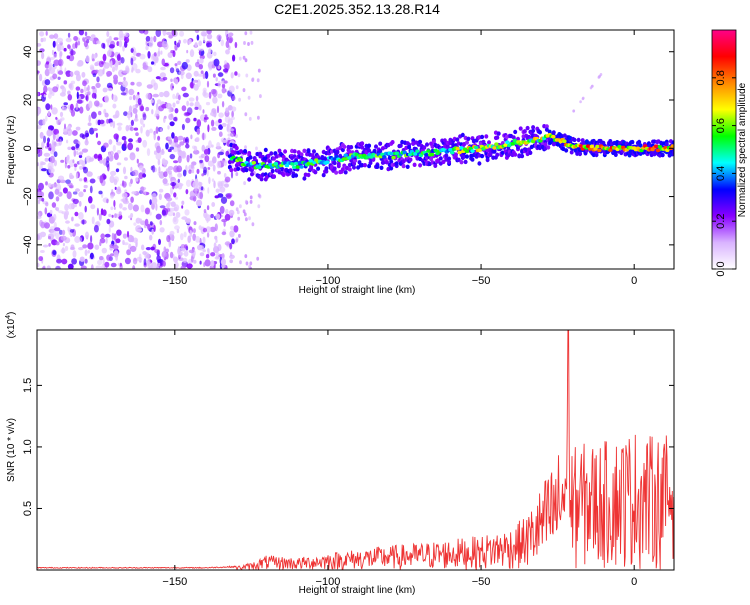 Image resolution: width=750 pixels, height=605 pixels. Describe the element at coordinates (28, 446) in the screenshot. I see `snr-y-tick-label: 1.0` at that location.